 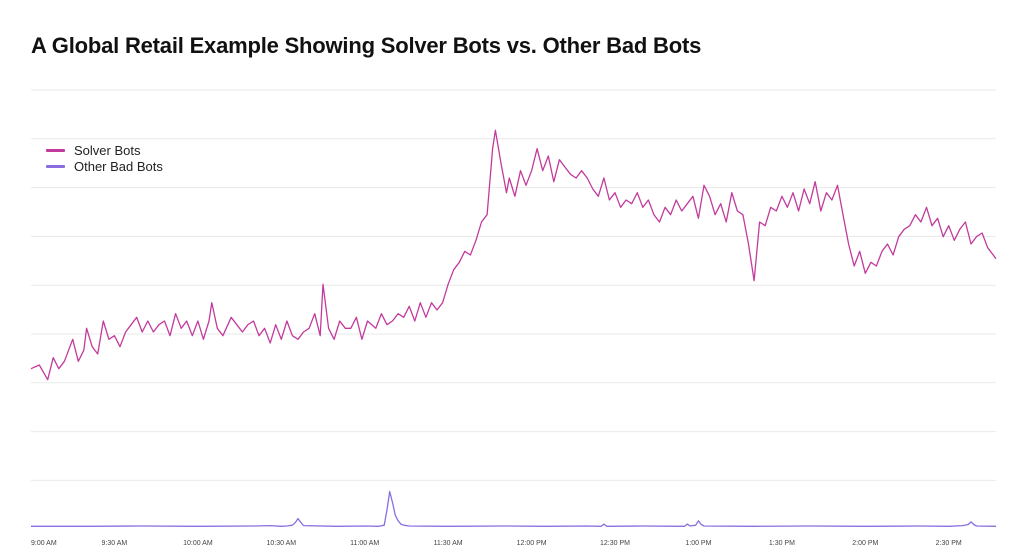 I want to click on legend-label-solver-bots: Solver Bots, so click(x=107, y=150).